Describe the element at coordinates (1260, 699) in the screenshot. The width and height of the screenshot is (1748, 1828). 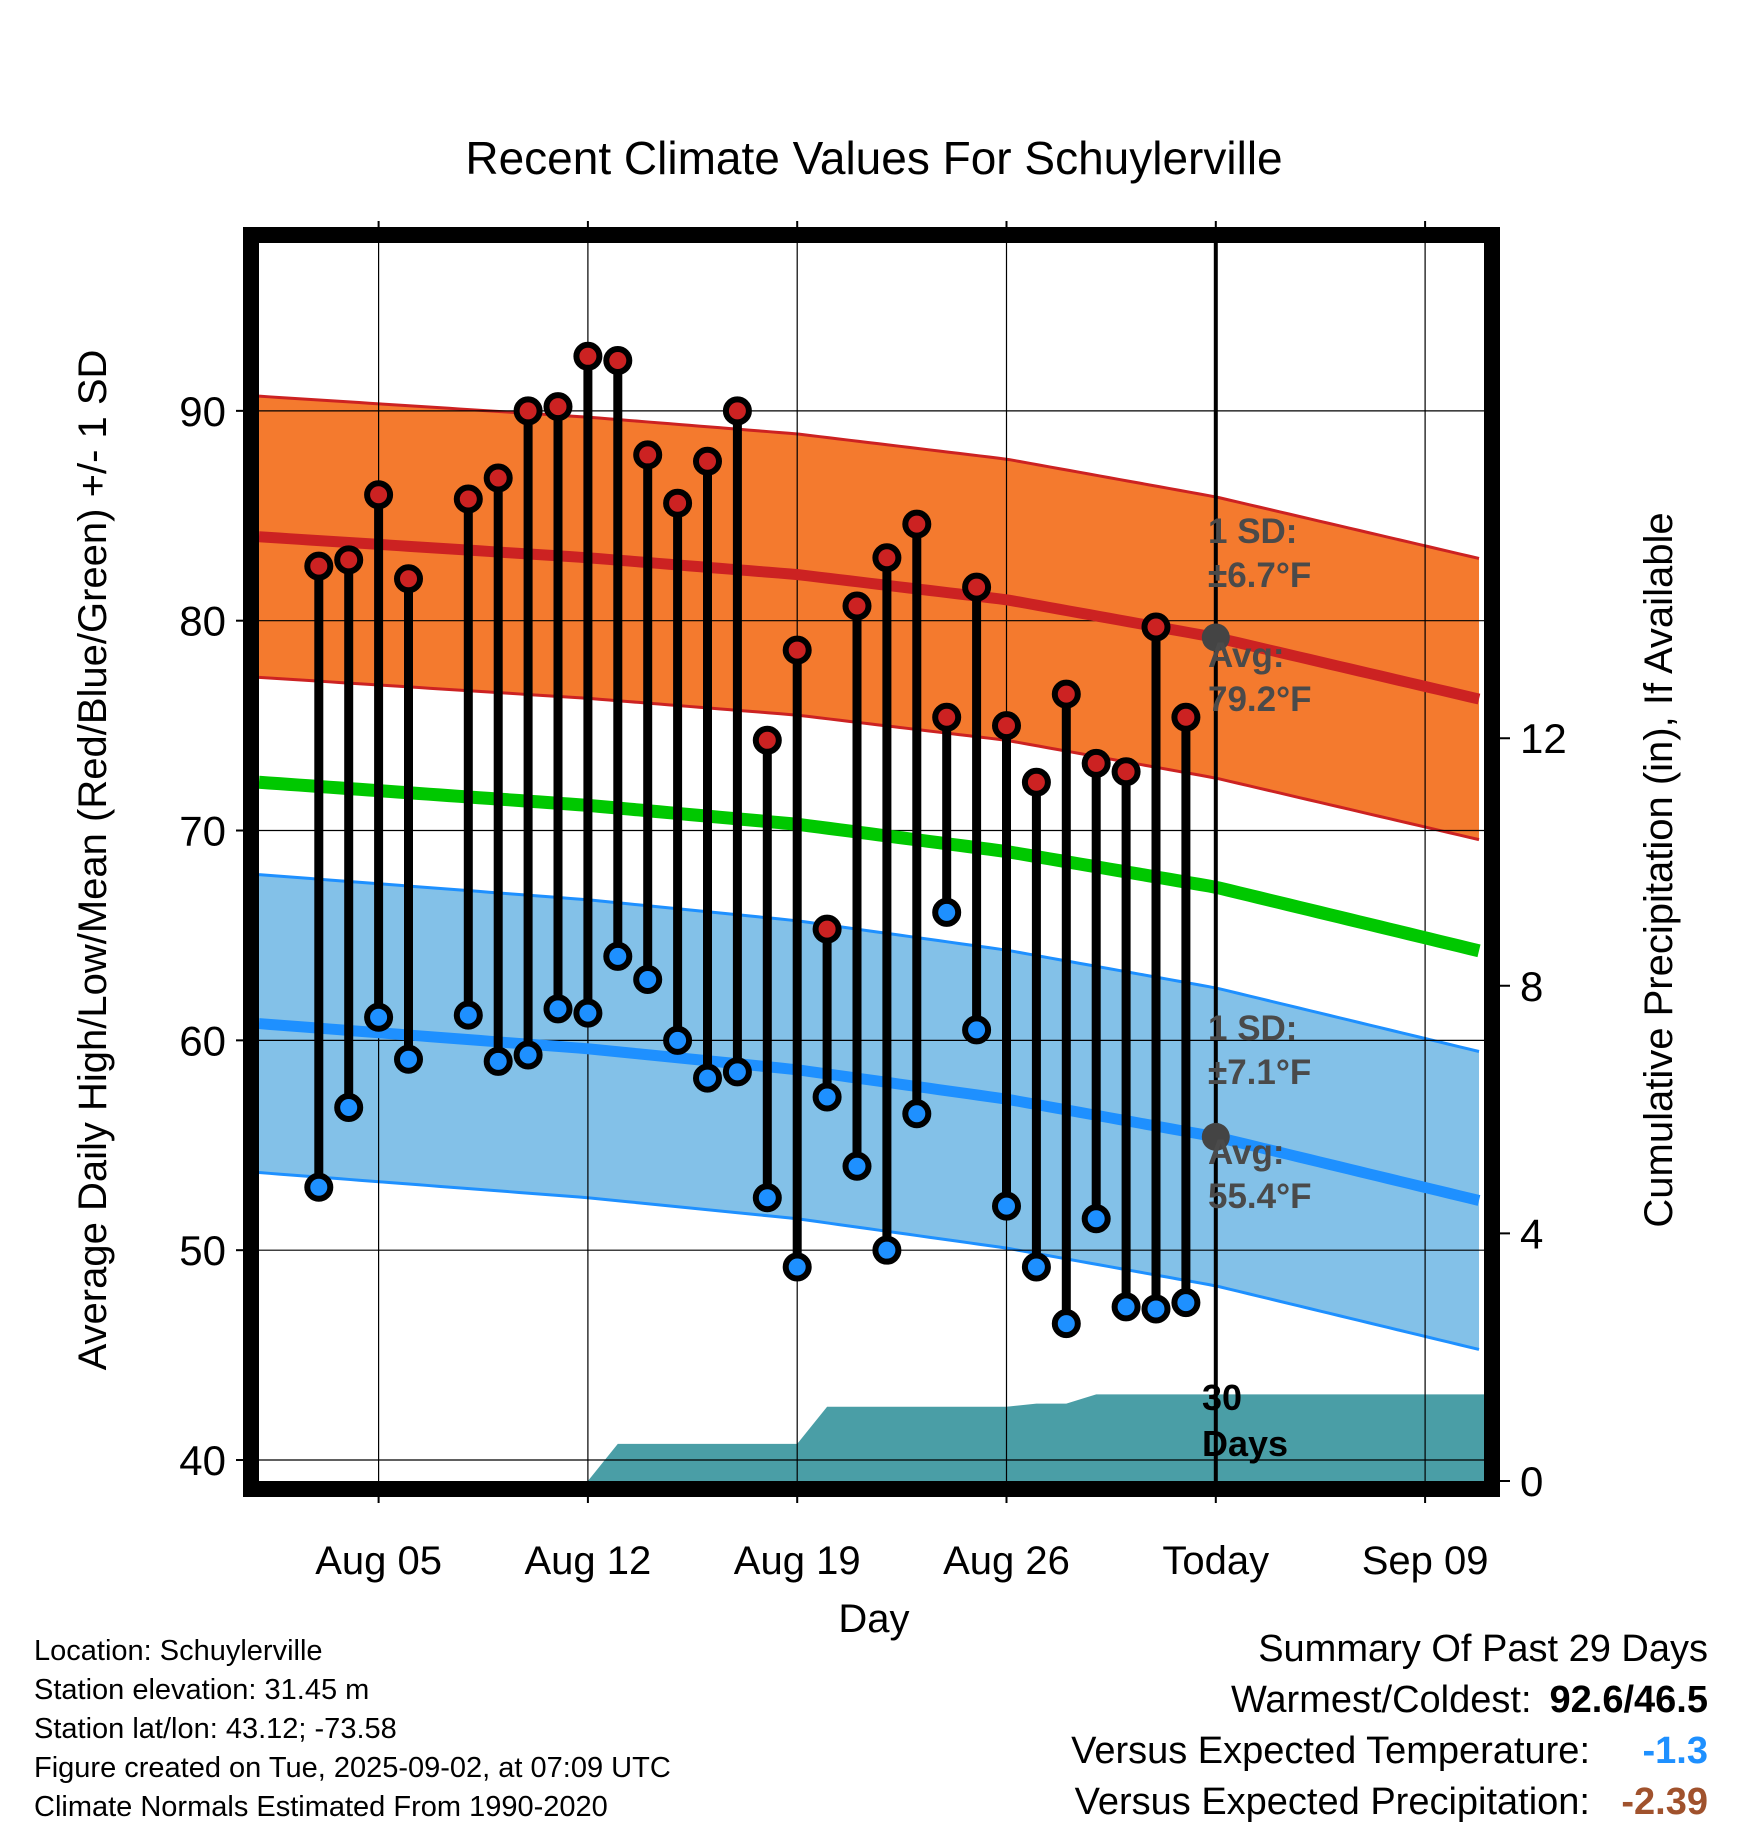
I see `avg-high-value: 79.2°F` at that location.